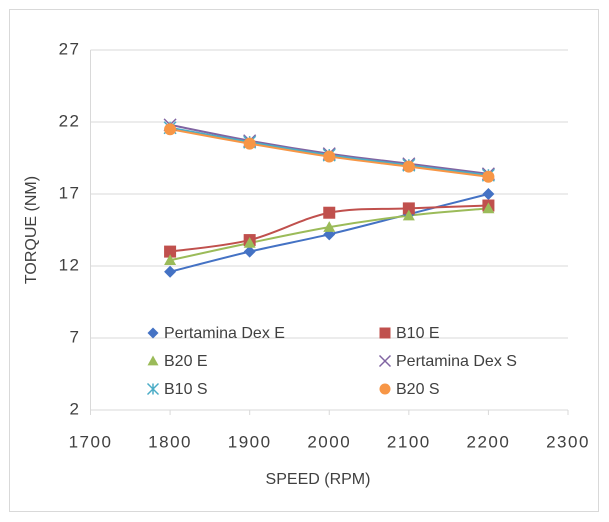 This screenshot has width=609, height=522. Describe the element at coordinates (409, 441) in the screenshot. I see `x-tick-label: 2100` at that location.